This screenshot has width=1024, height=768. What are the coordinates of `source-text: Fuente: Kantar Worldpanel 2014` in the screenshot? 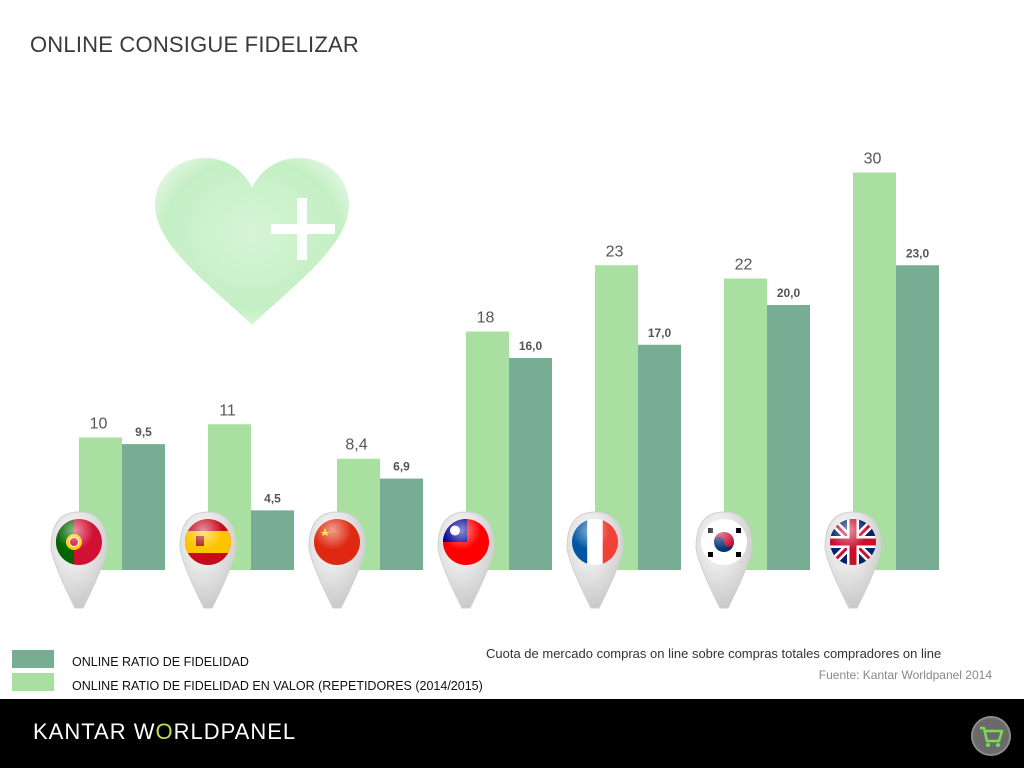 It's located at (905, 675).